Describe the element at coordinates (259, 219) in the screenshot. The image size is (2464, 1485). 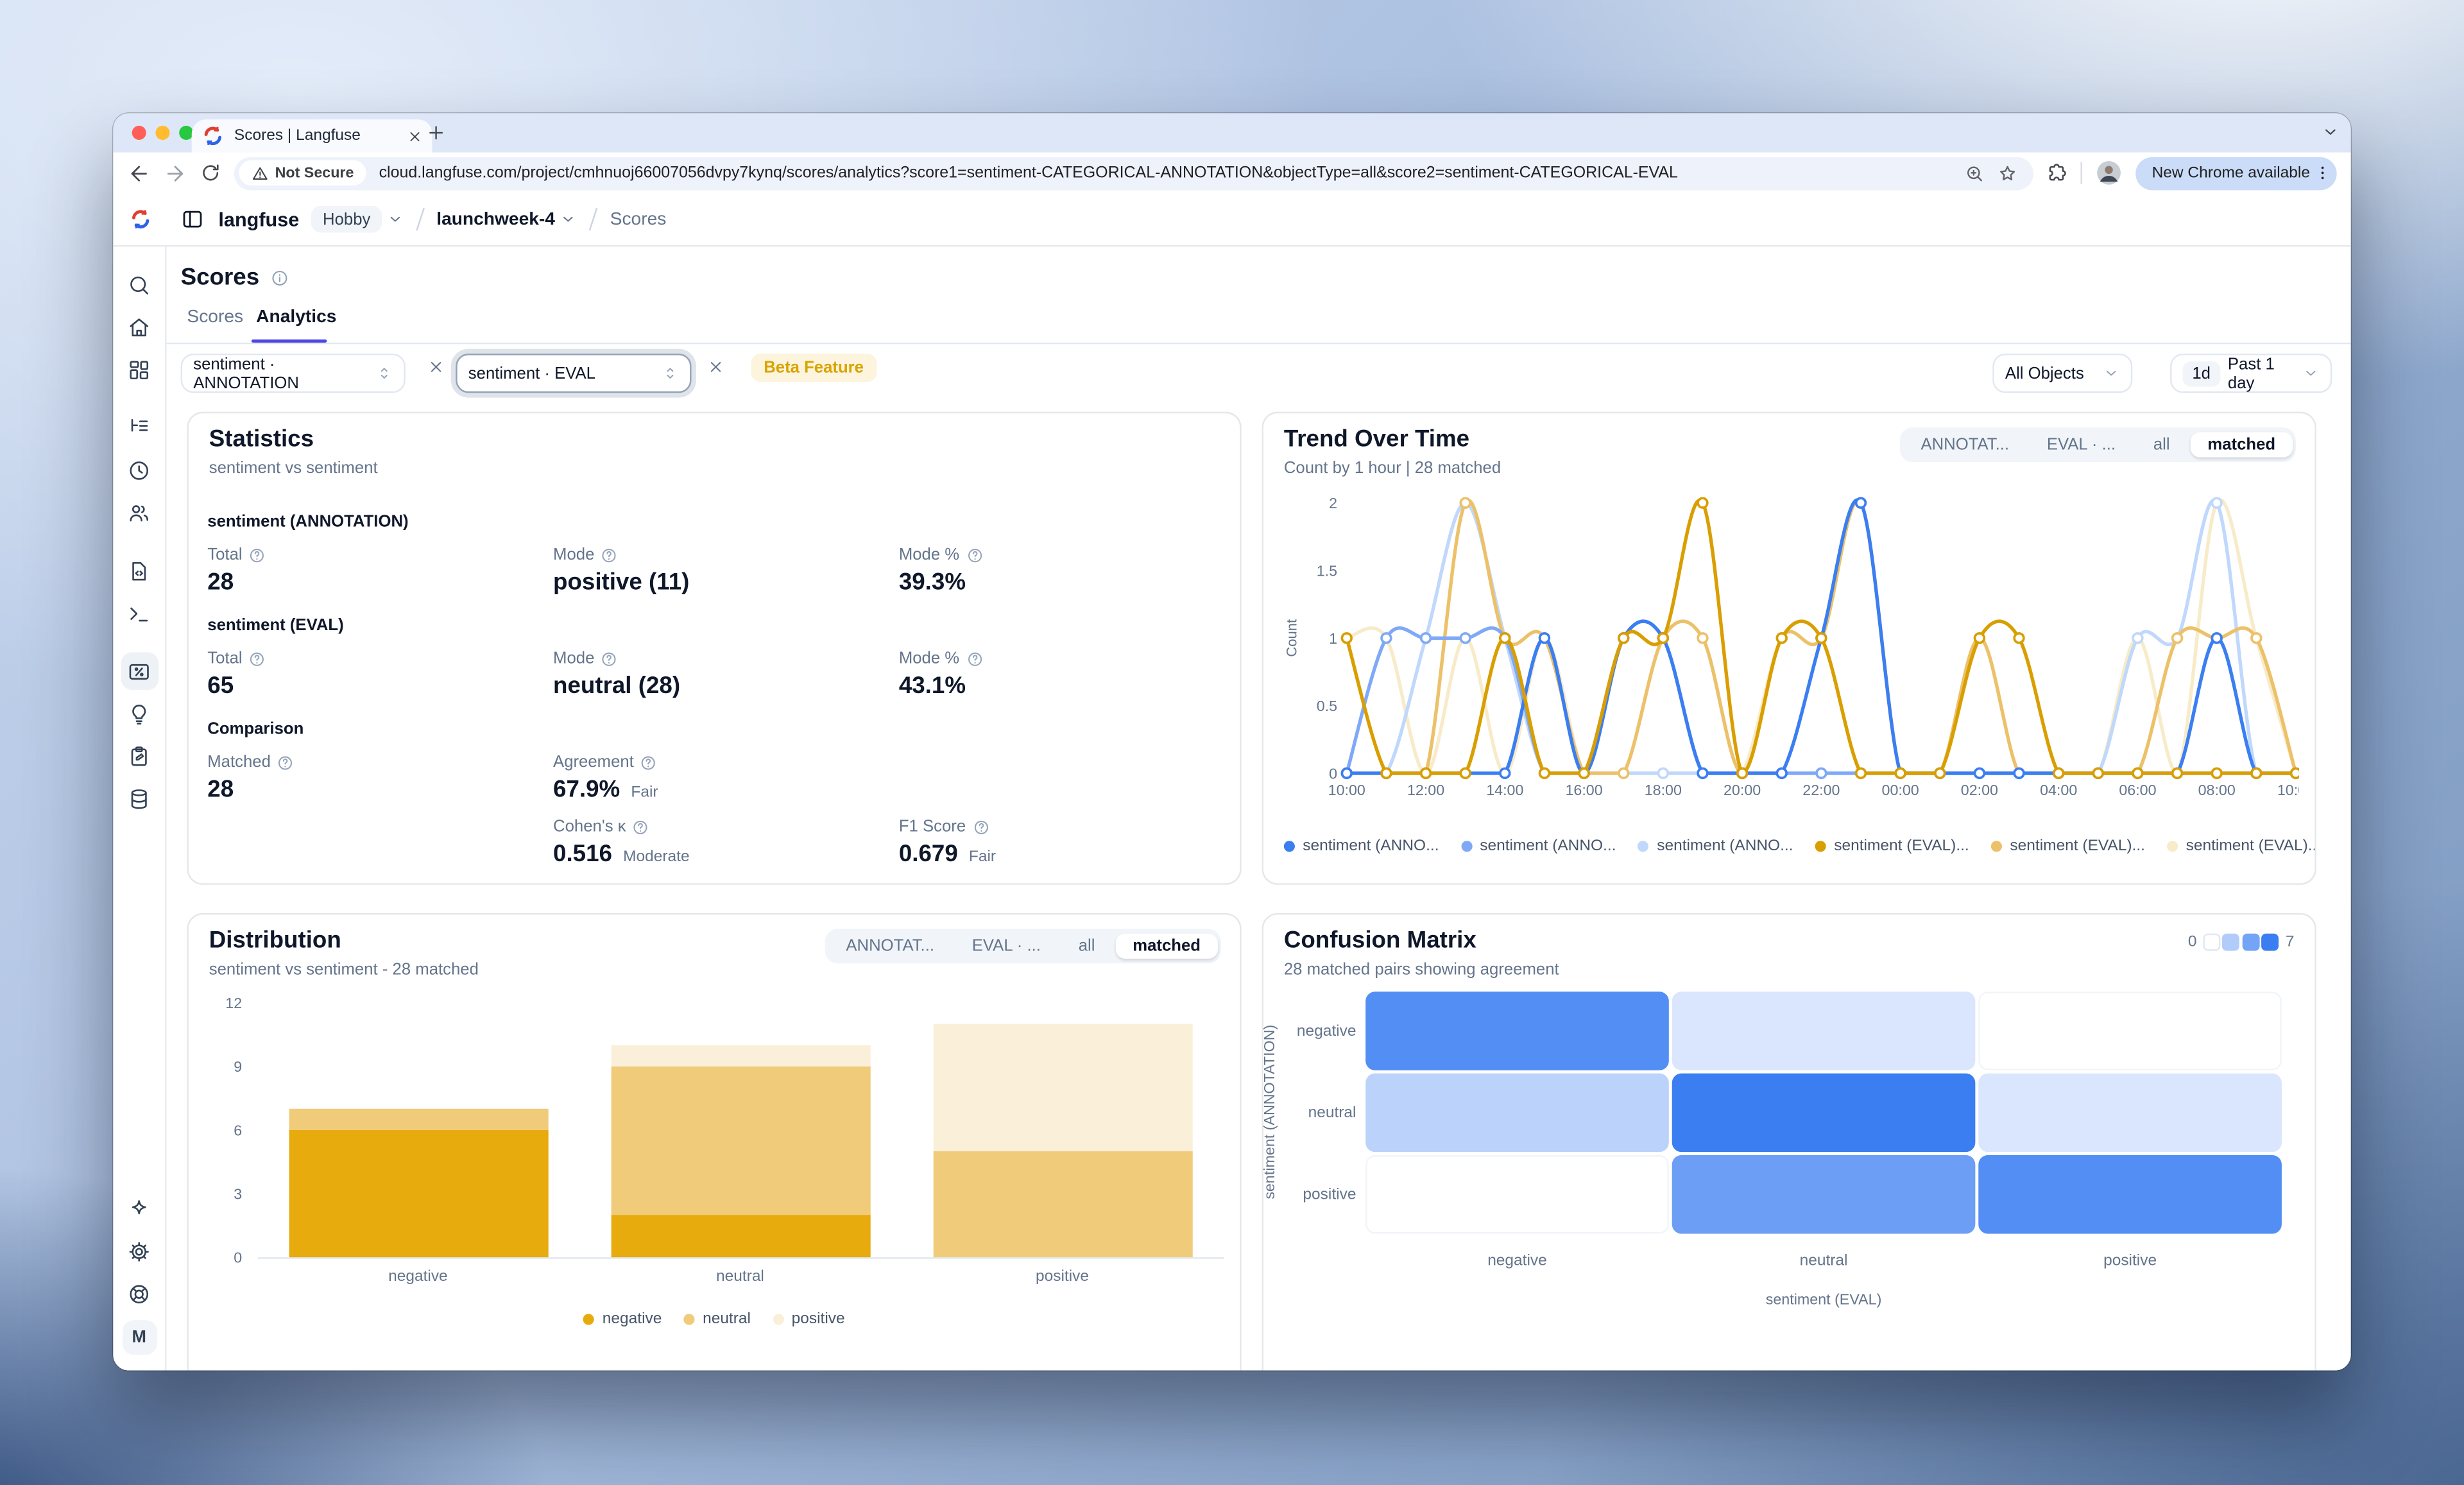
I see `org-name: langfuse` at that location.